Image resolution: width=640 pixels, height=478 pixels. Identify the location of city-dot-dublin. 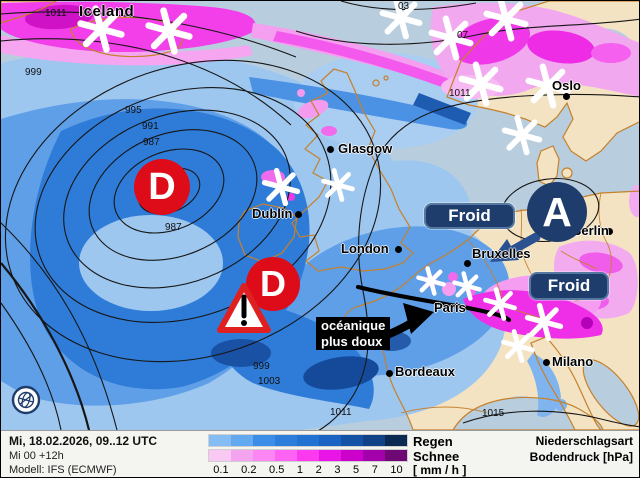
(298, 214).